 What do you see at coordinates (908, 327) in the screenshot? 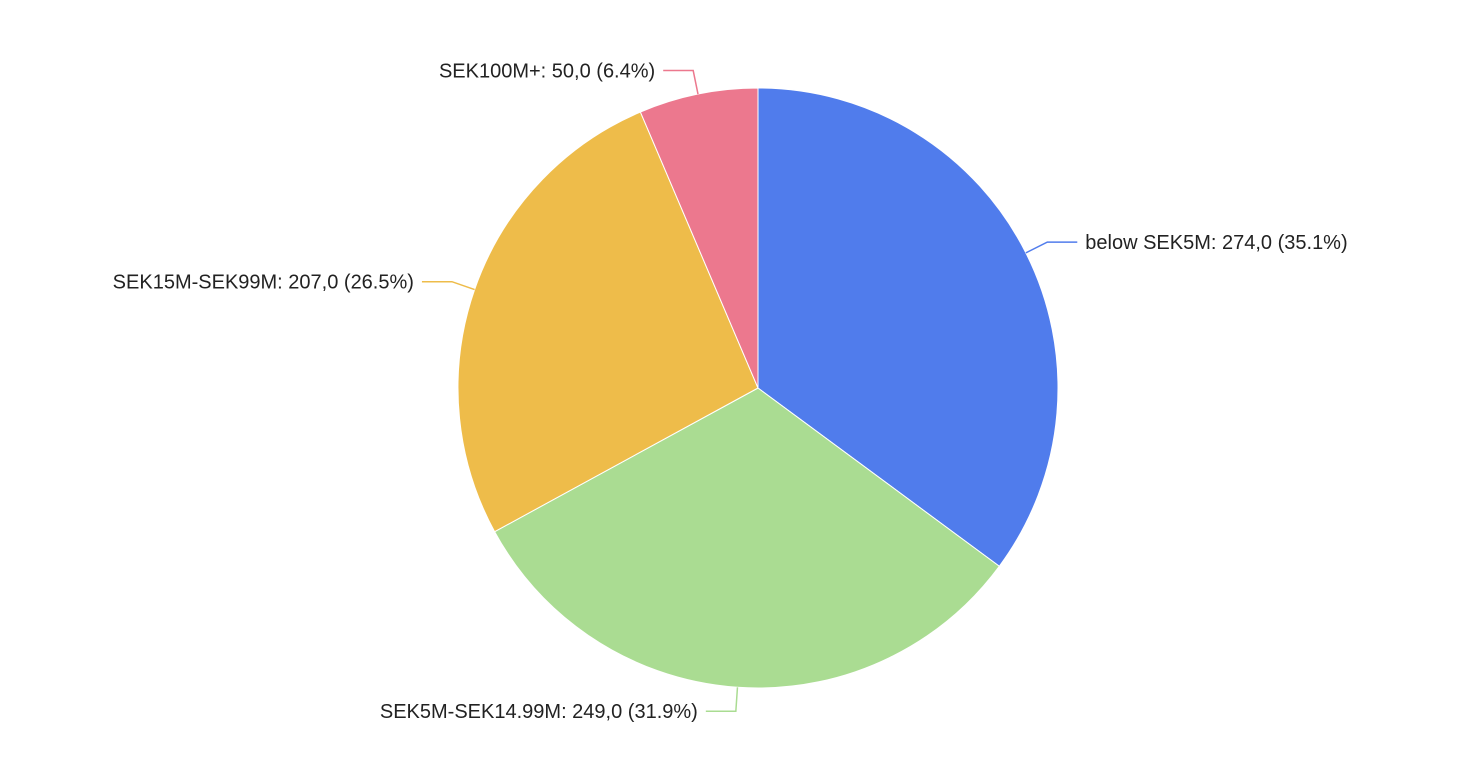
I see `pie-slice-below-sek5m` at bounding box center [908, 327].